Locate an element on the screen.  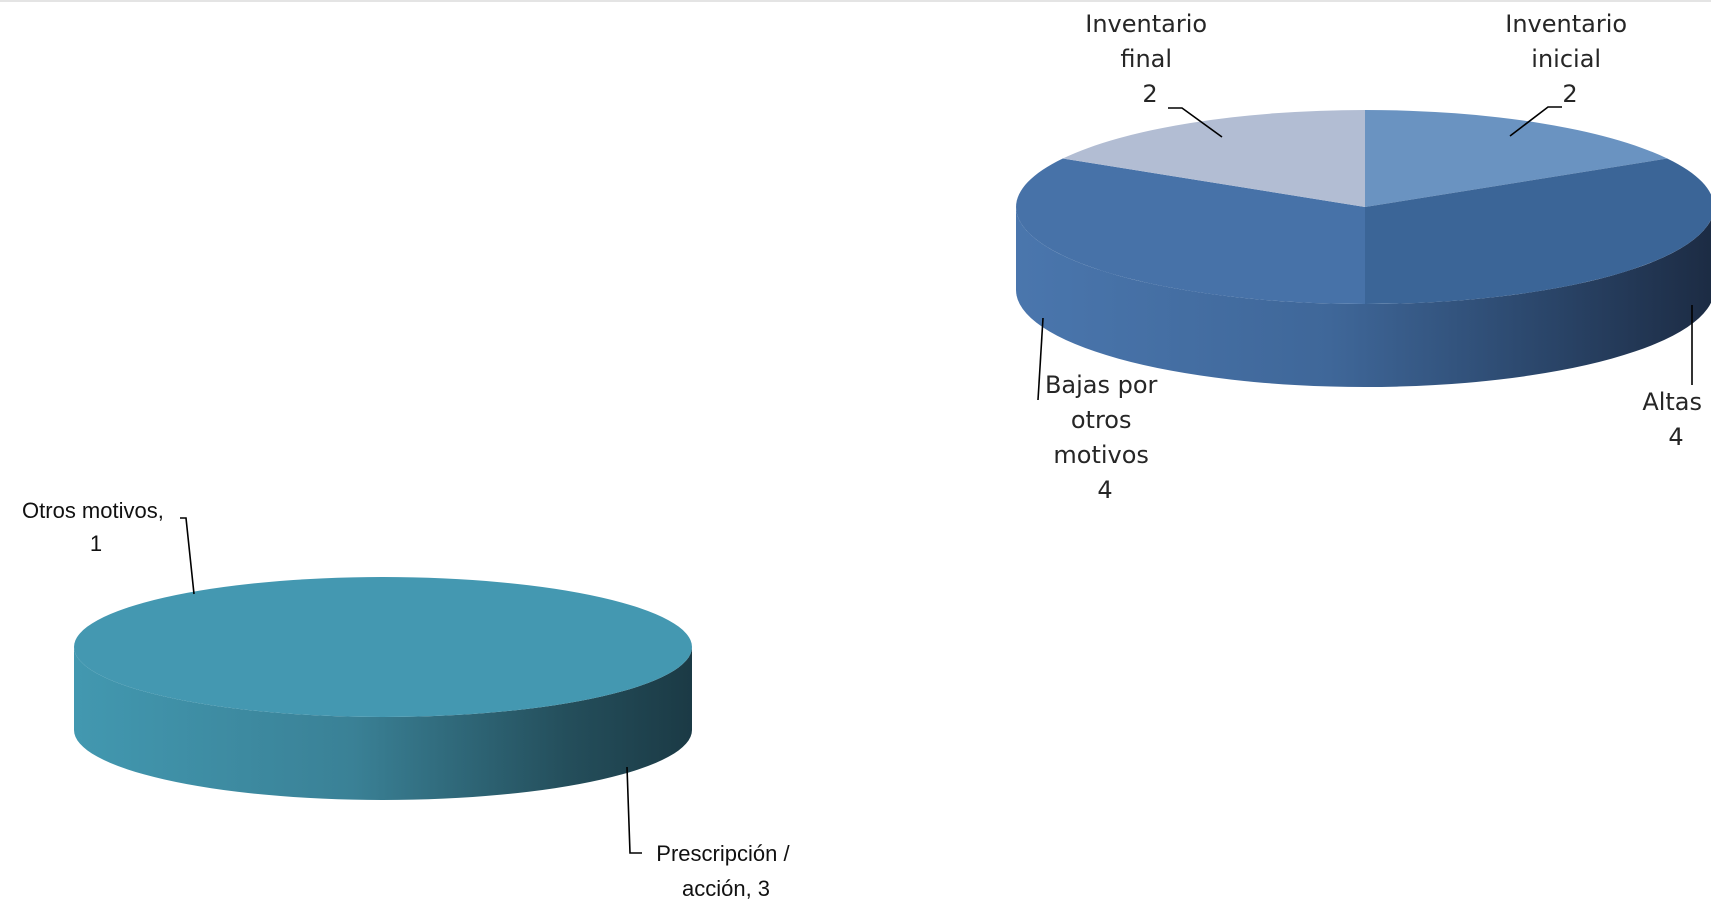
pie-slice-inventario-final is located at coordinates (1213, 158).